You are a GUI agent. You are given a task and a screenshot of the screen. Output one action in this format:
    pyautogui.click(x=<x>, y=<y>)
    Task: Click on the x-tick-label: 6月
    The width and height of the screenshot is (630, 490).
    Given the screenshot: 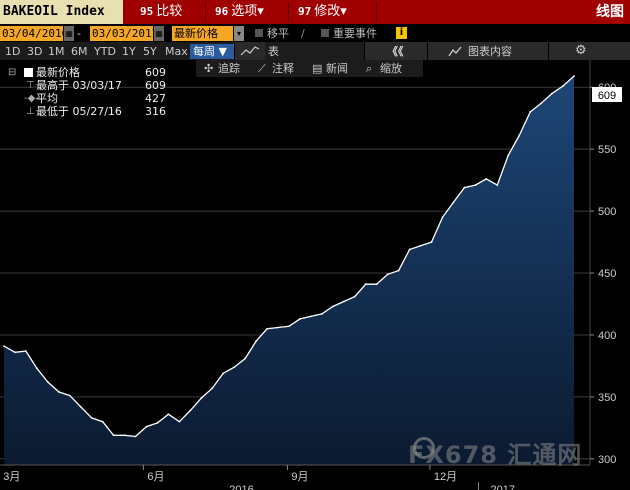 What is the action you would take?
    pyautogui.click(x=155, y=477)
    